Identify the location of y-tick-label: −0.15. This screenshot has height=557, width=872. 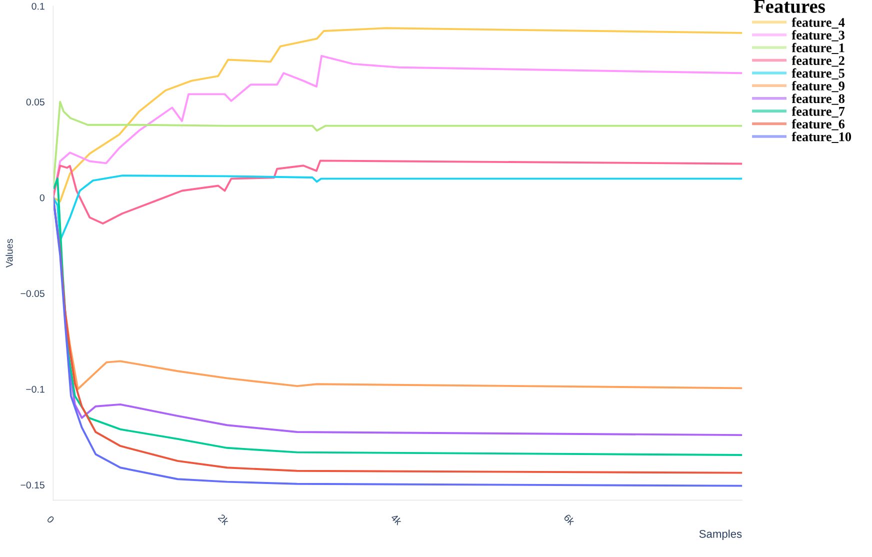
(32, 485).